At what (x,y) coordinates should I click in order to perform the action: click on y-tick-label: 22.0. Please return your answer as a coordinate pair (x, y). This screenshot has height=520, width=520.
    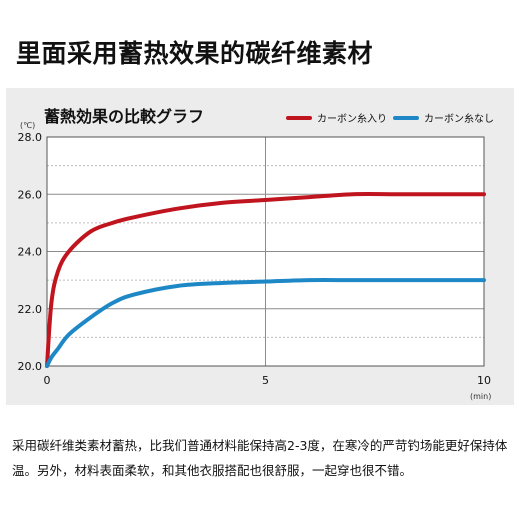
    Looking at the image, I should click on (30, 309).